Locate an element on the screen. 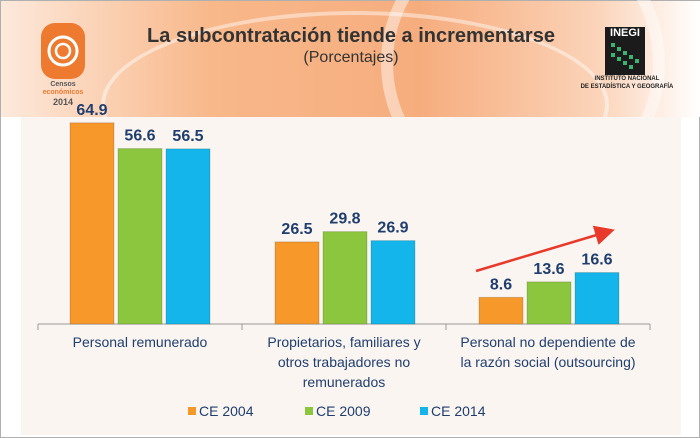 The image size is (700, 438). logo-line: INSTITUTO NACIONAL is located at coordinates (627, 79).